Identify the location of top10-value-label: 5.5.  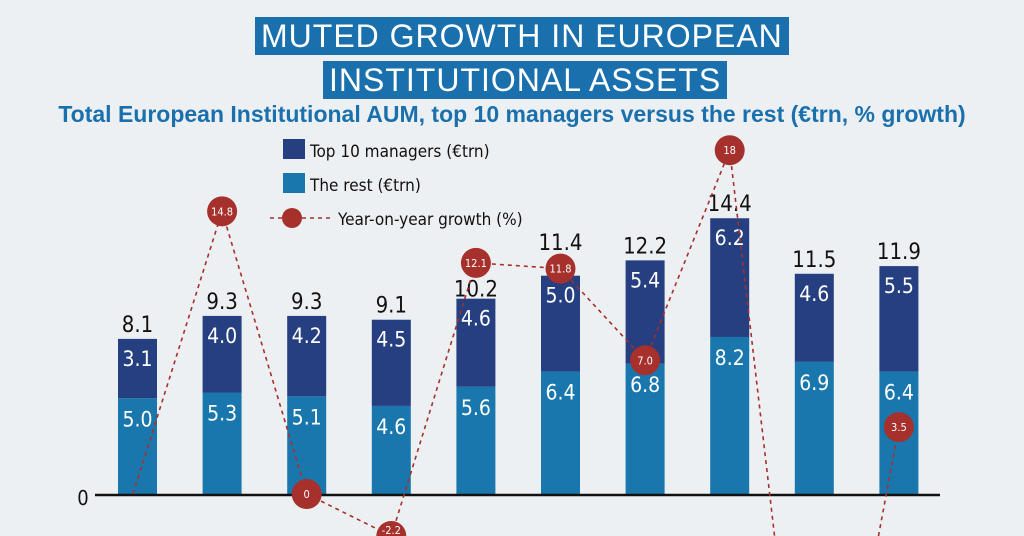
(899, 286).